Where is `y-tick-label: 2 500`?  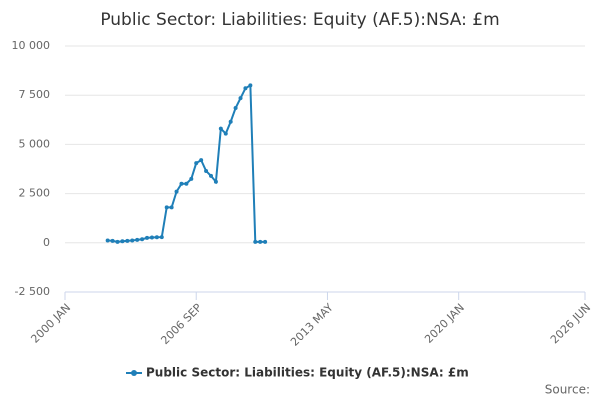 y-tick-label: 2 500 is located at coordinates (35, 193).